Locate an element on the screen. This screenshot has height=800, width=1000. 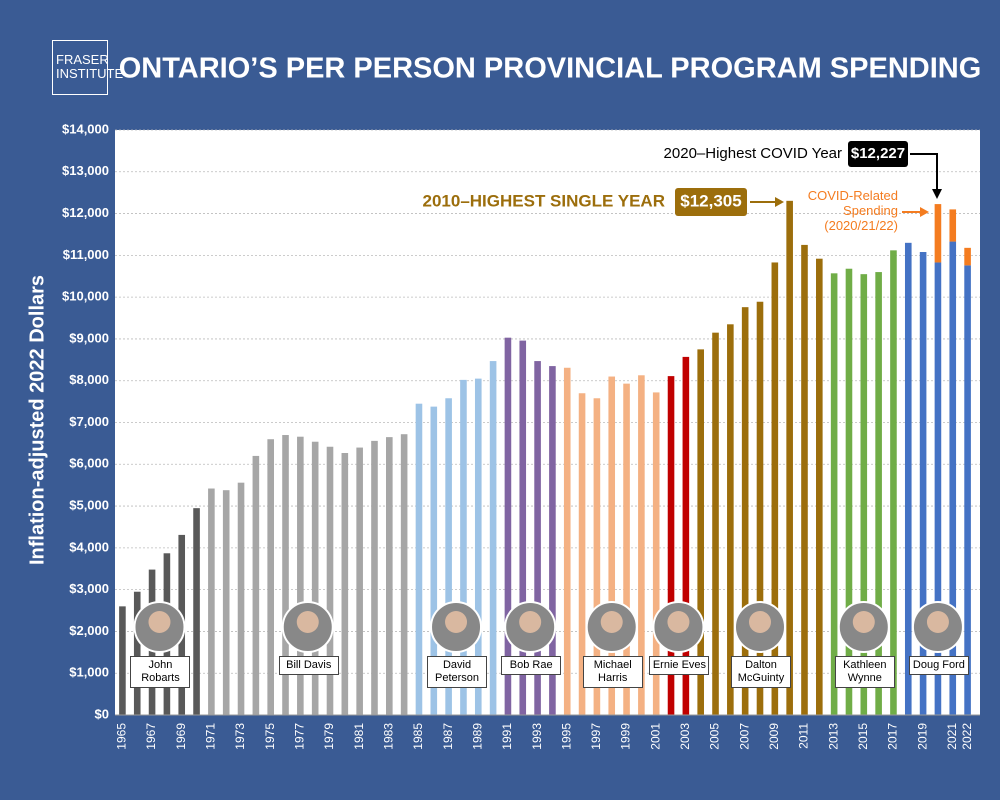
y-tick-label: $7,000 is located at coordinates (89, 421).